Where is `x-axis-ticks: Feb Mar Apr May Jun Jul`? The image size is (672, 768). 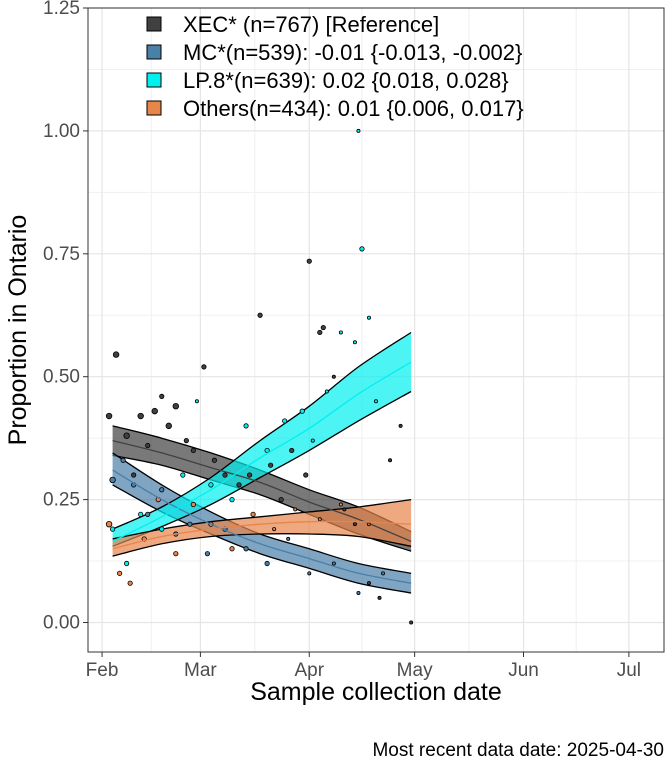
x-axis-ticks: Feb Mar Apr May Jun Jul is located at coordinates (363, 666).